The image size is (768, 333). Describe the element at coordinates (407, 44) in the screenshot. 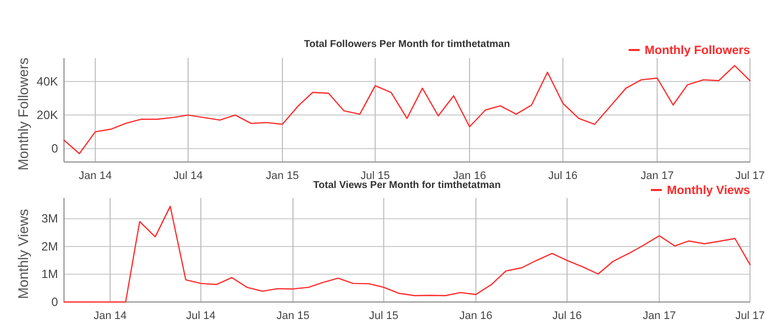

I see `chart-title: Total Followers Per Month for timthetatman` at that location.